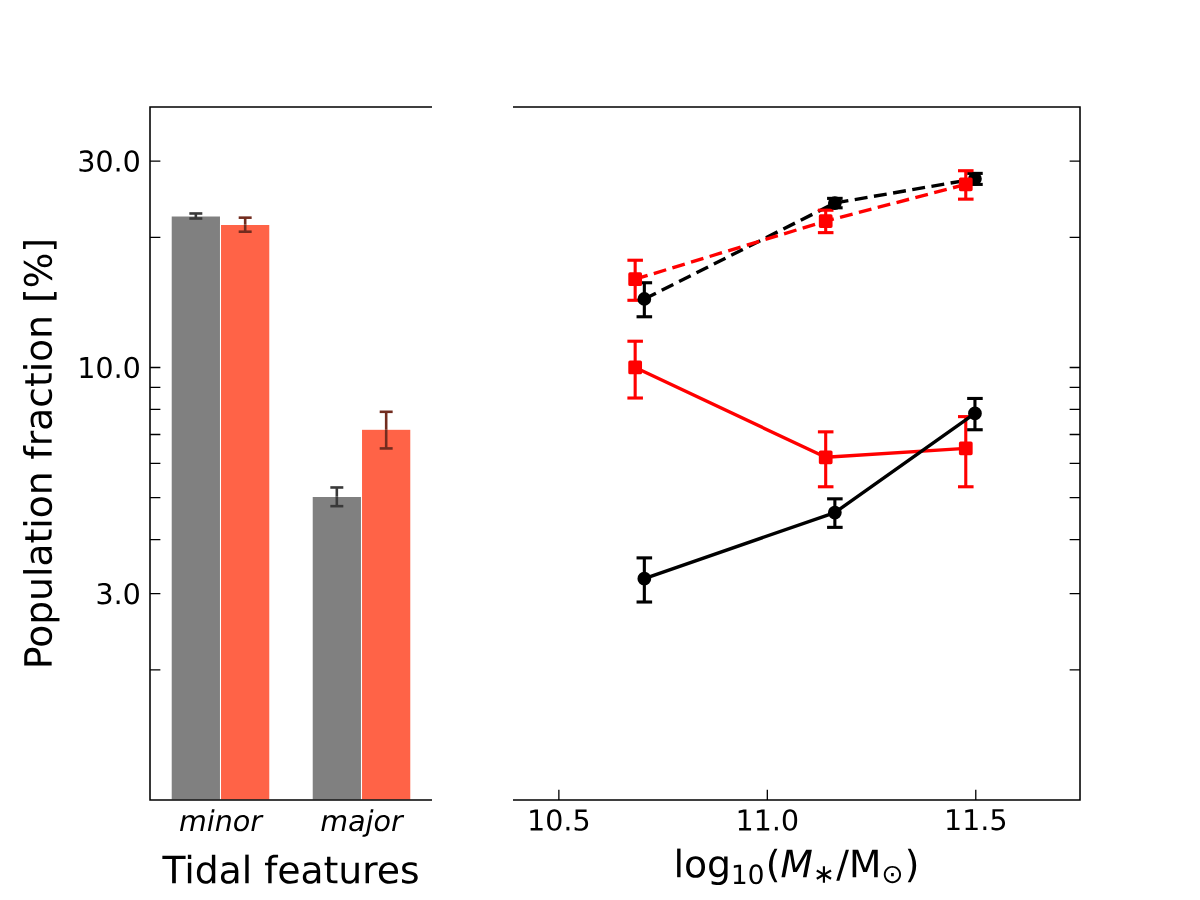  What do you see at coordinates (222, 820) in the screenshot?
I see `x-tick-label: minor` at bounding box center [222, 820].